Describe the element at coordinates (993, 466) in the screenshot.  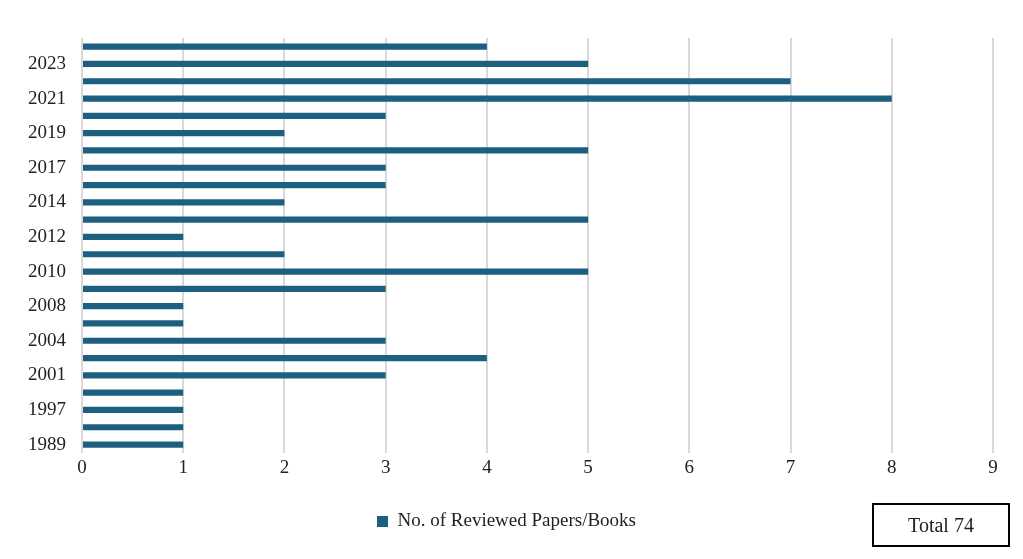
I see `x-tick-label: 9` at that location.